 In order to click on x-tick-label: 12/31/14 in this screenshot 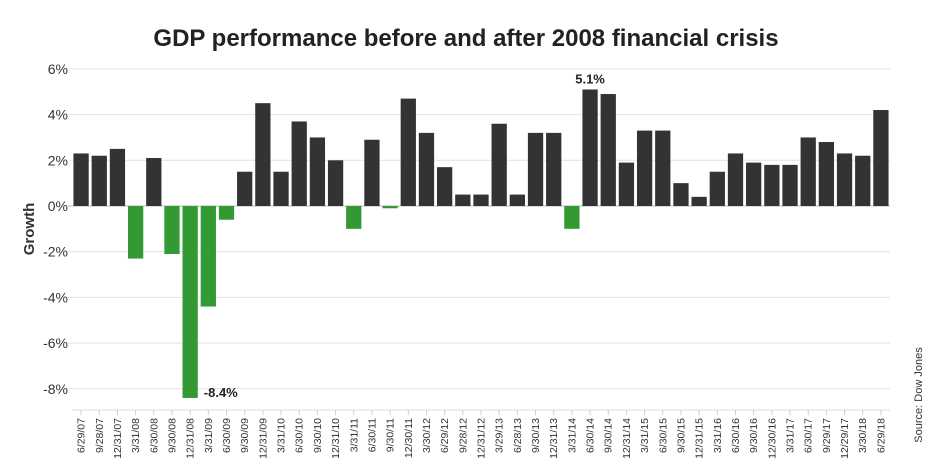, I will do `click(627, 438)`.